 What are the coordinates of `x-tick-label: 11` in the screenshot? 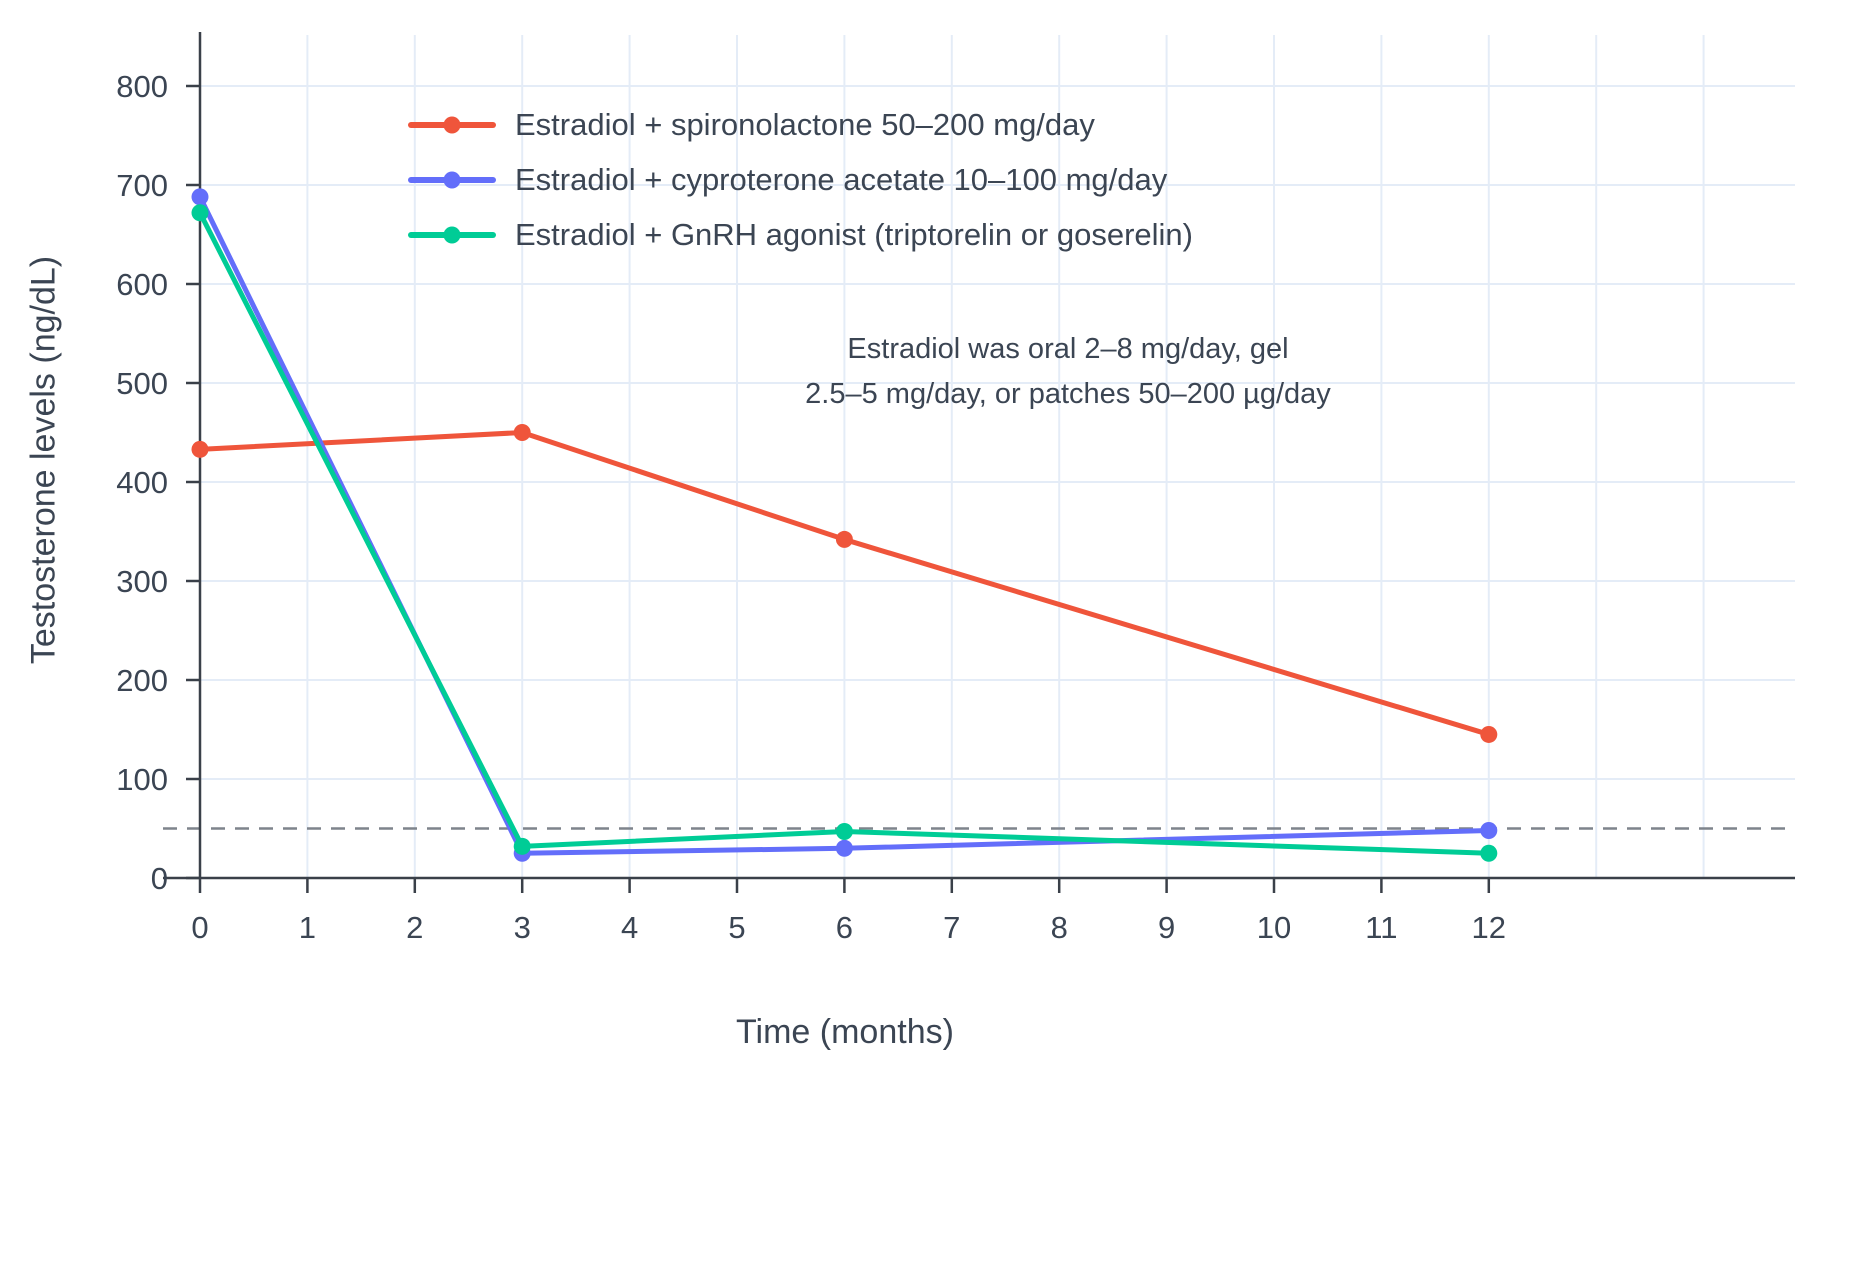 It's located at (1381, 927).